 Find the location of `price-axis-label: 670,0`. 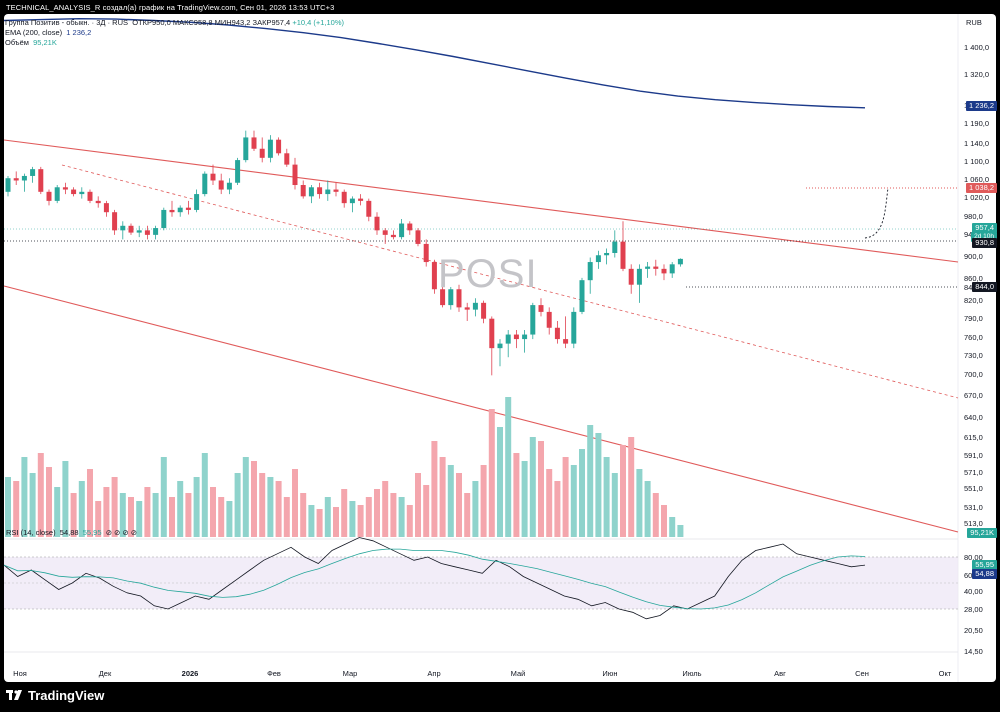

price-axis-label: 670,0 is located at coordinates (973, 395).